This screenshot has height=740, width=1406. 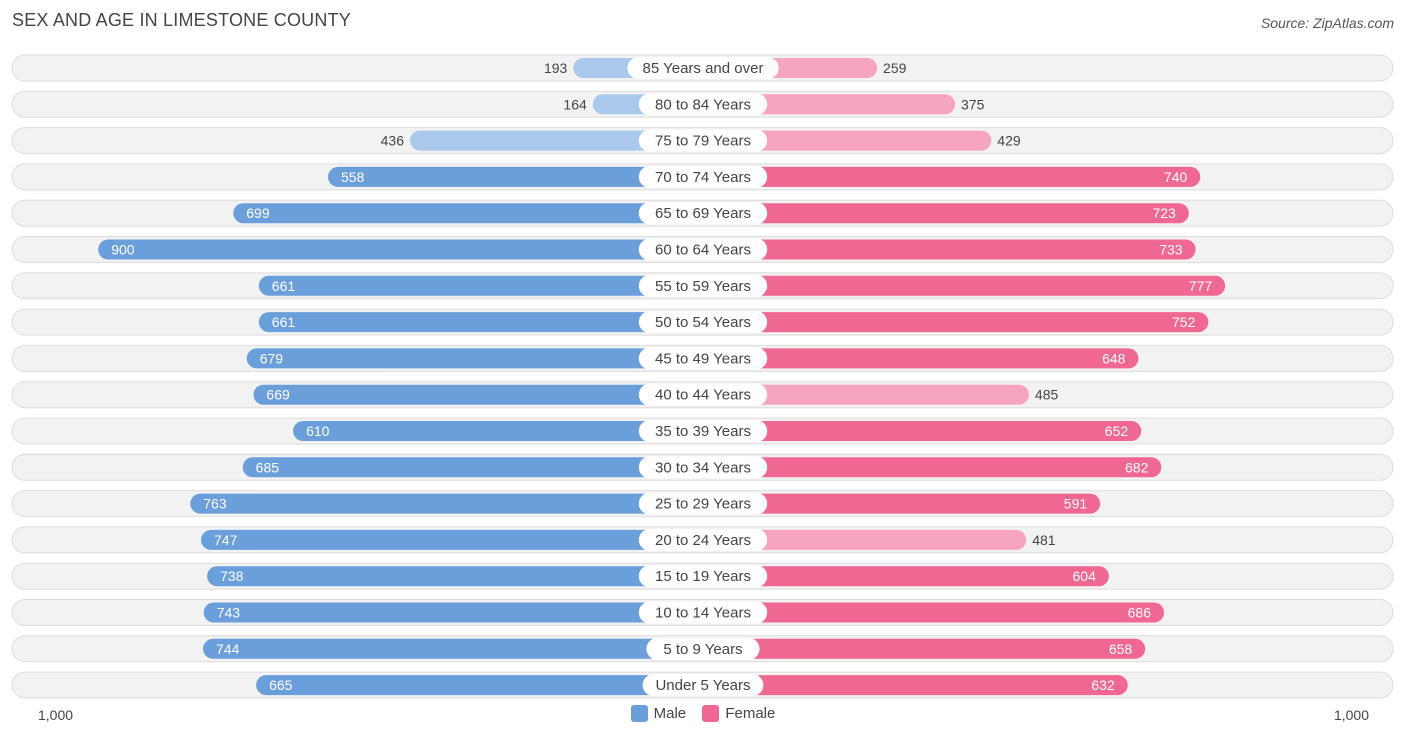 What do you see at coordinates (278, 395) in the screenshot?
I see `value-label-male: 669` at bounding box center [278, 395].